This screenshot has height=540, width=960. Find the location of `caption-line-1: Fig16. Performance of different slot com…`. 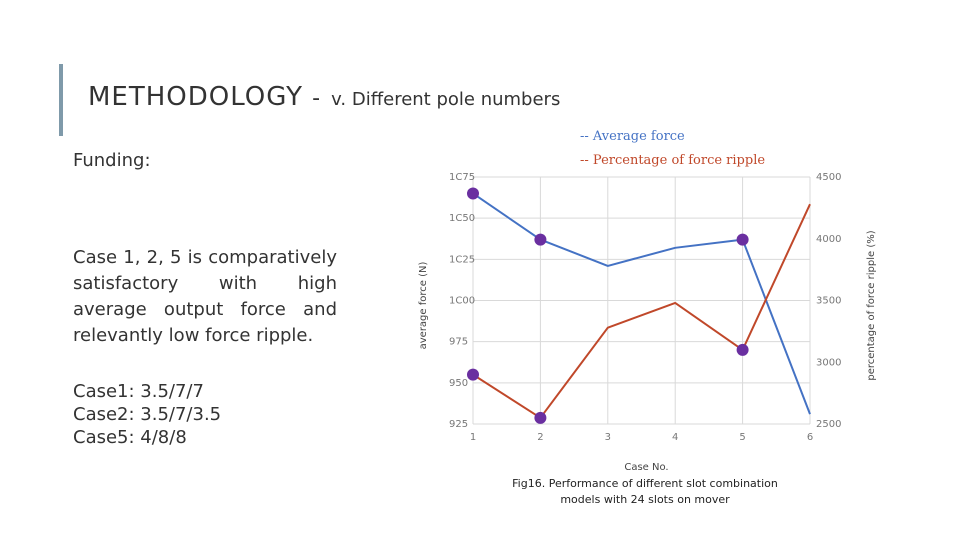

caption-line-1: Fig16. Performance of different slot com… is located at coordinates (645, 483).